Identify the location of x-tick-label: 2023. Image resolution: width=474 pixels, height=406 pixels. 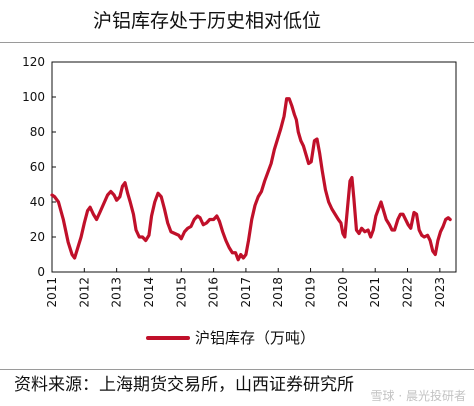
(440, 292).